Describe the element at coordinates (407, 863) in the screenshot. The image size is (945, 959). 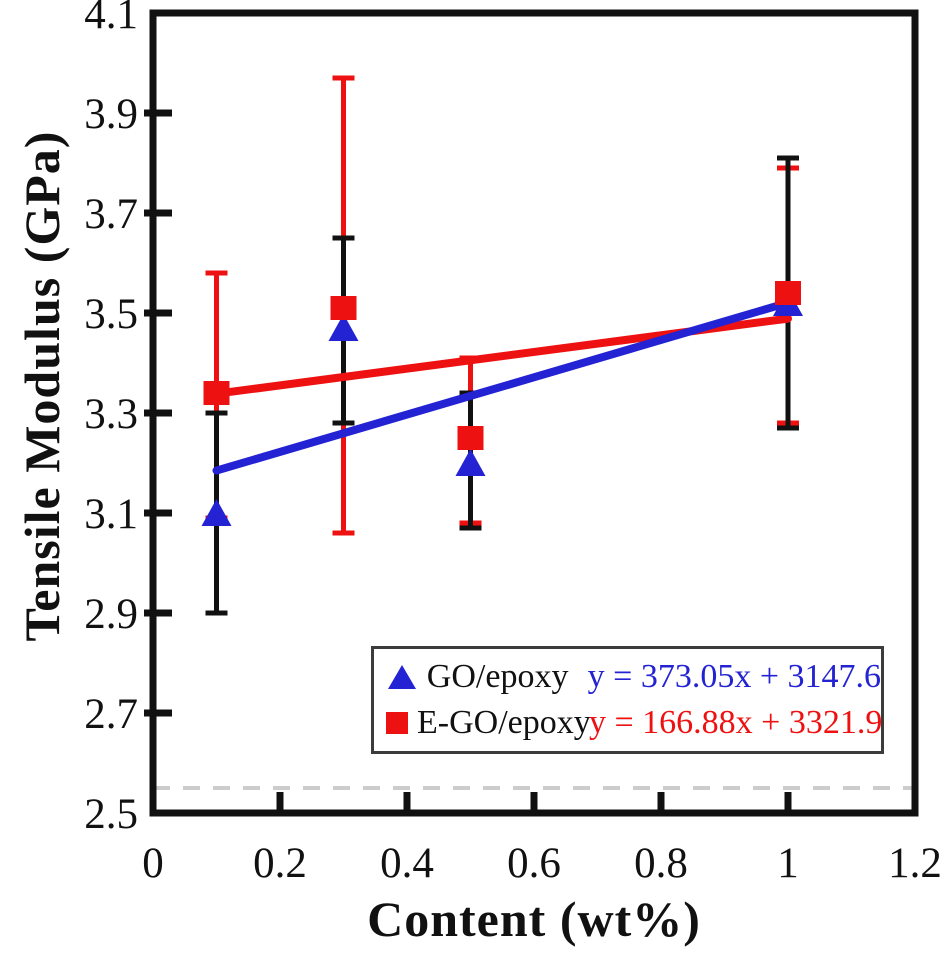
I see `x-tick-label: 0.4` at that location.